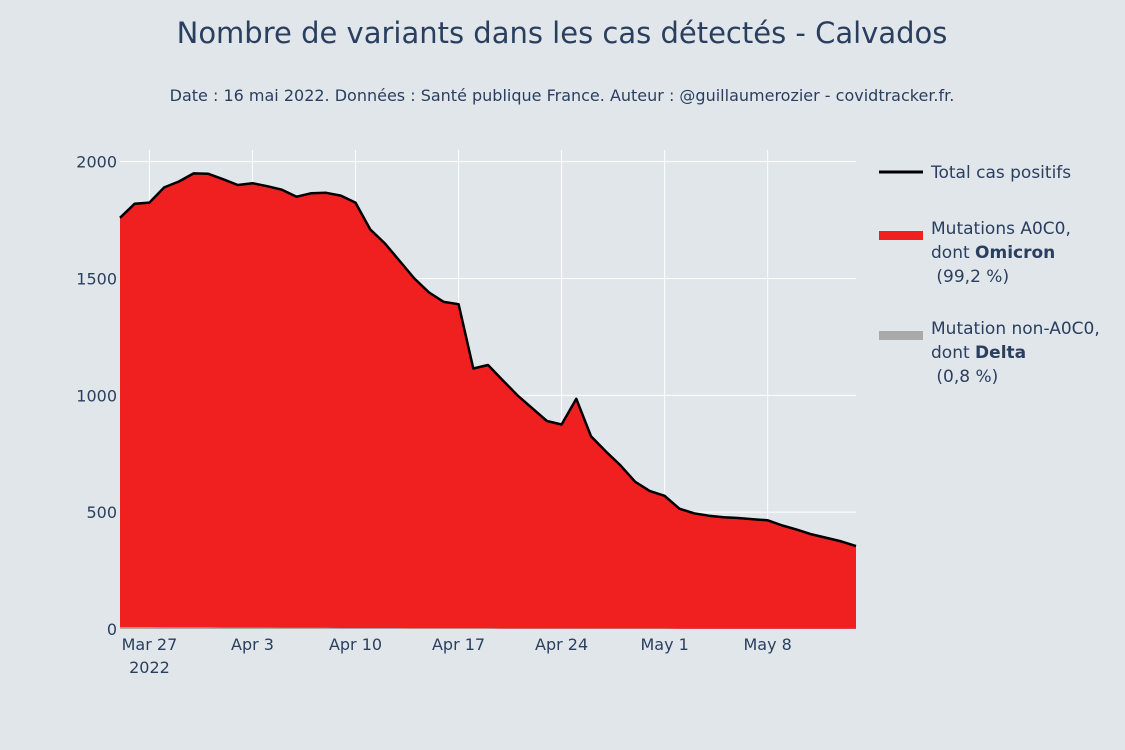 This screenshot has height=750, width=1125. I want to click on x-tick-sublabel: 2022, so click(149, 667).